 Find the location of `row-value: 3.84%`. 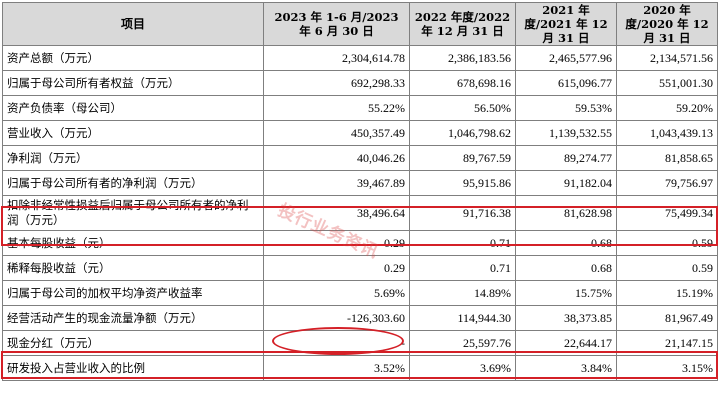

row-value: 3.84% is located at coordinates (566, 368).